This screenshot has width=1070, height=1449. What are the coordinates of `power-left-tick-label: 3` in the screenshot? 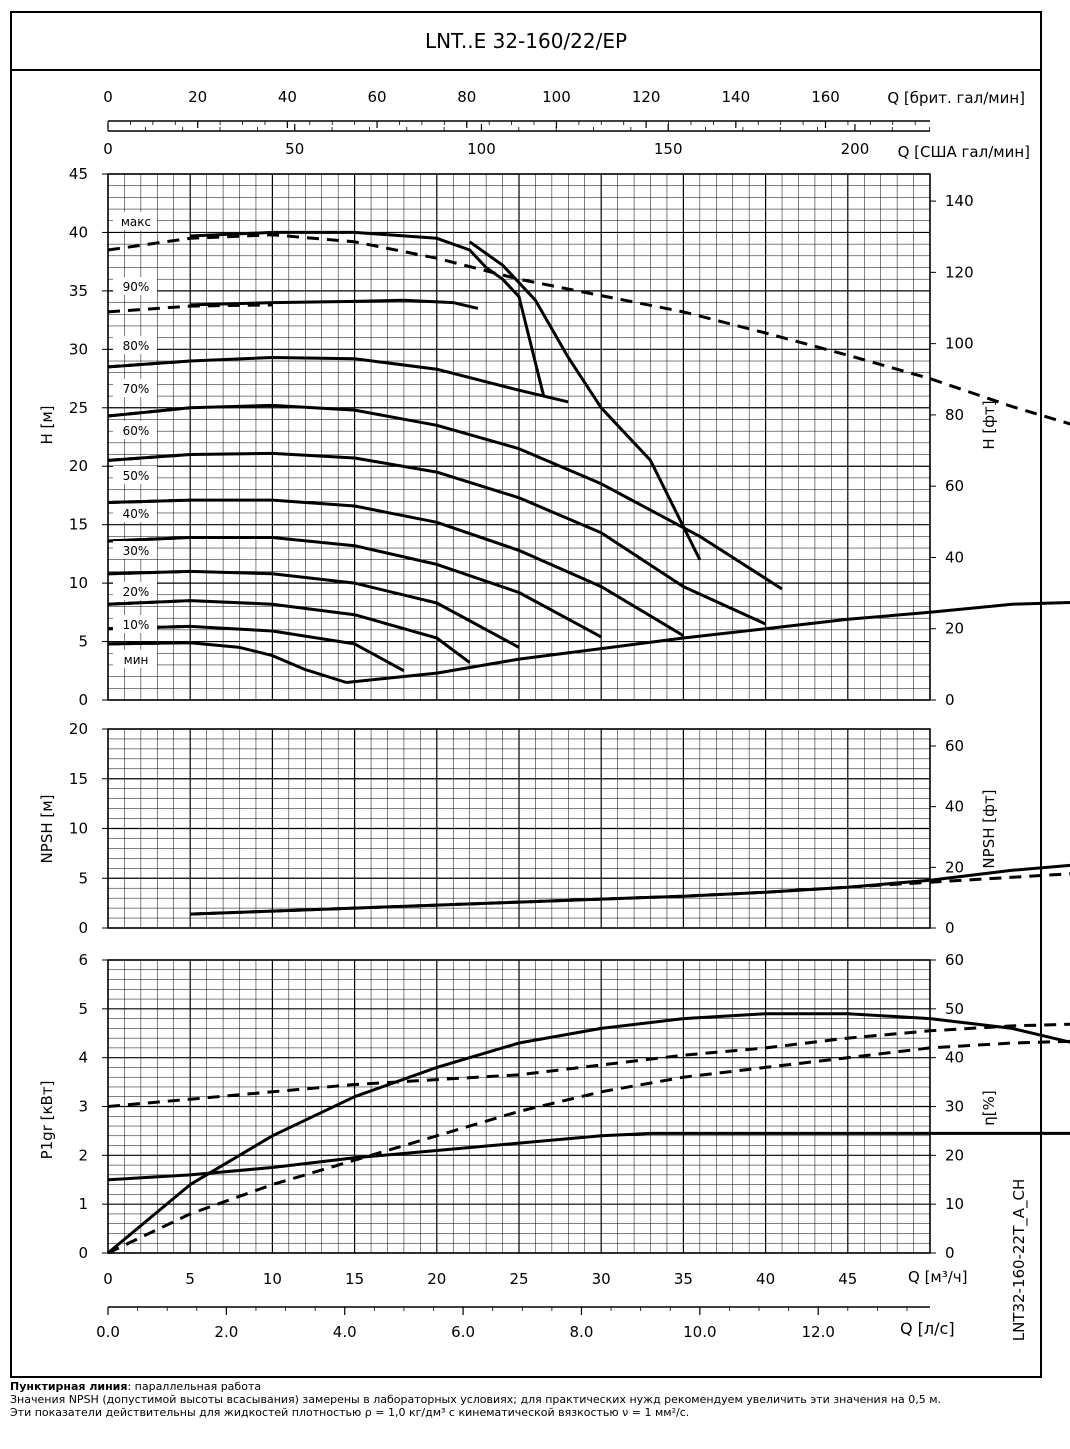 It's located at (83, 1107).